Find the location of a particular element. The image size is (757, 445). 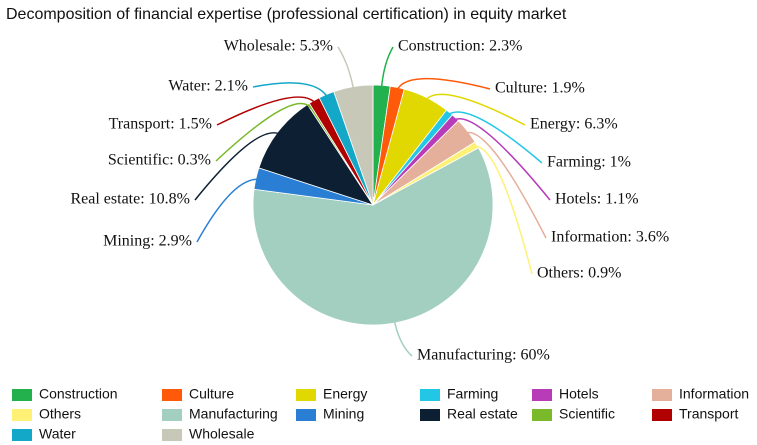

data-label: Scientific: 0.3% is located at coordinates (159, 160).